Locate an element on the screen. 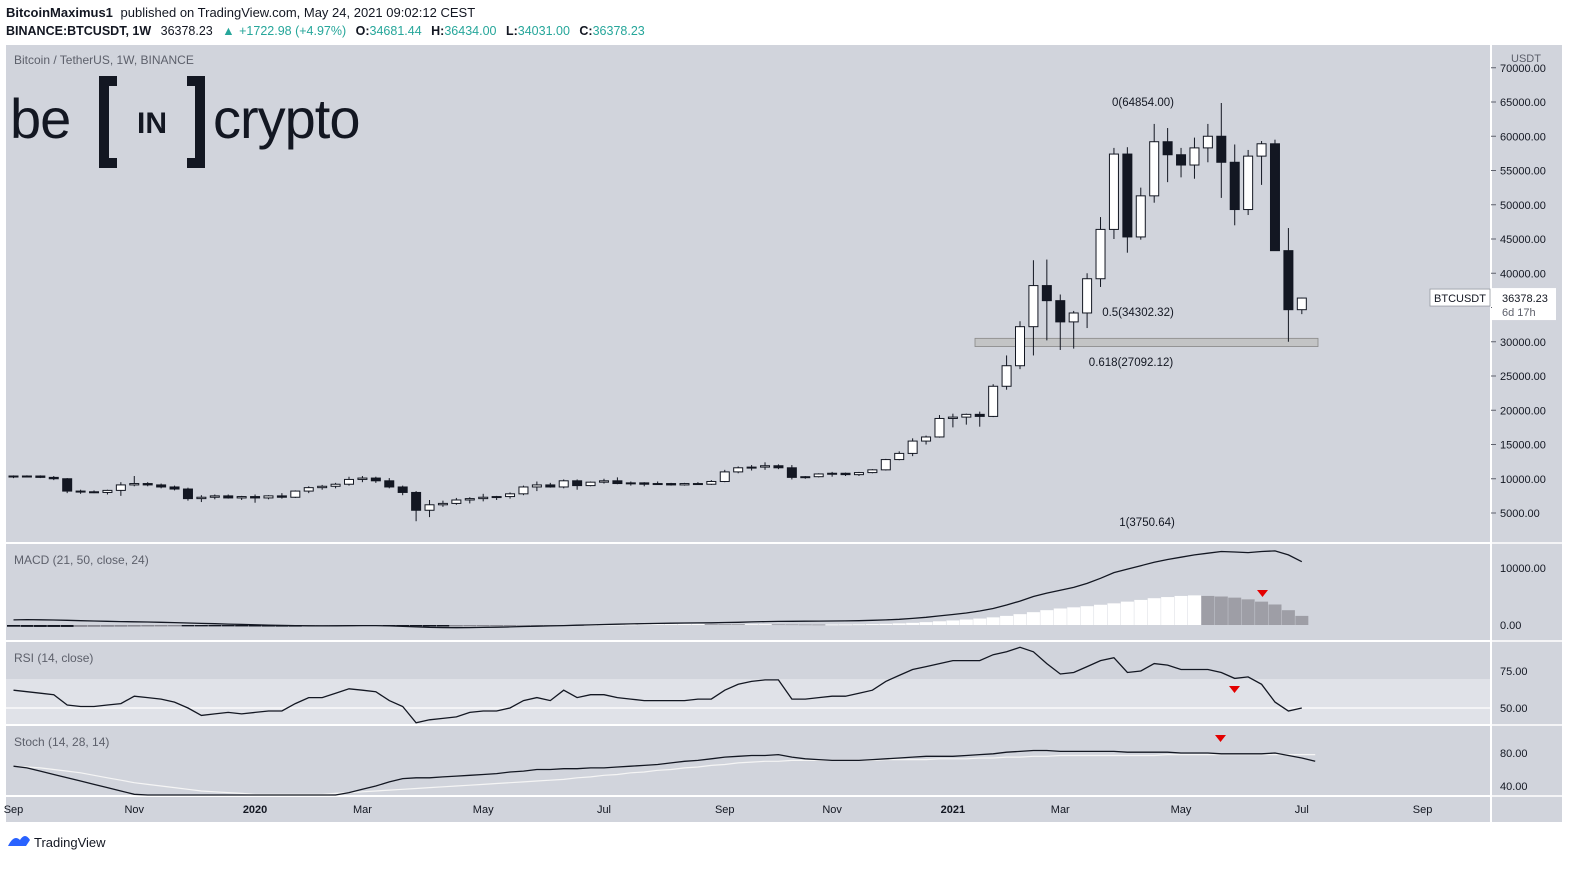  symbol-label: BINANCE:BTCUSDT, 1W is located at coordinates (78, 31).